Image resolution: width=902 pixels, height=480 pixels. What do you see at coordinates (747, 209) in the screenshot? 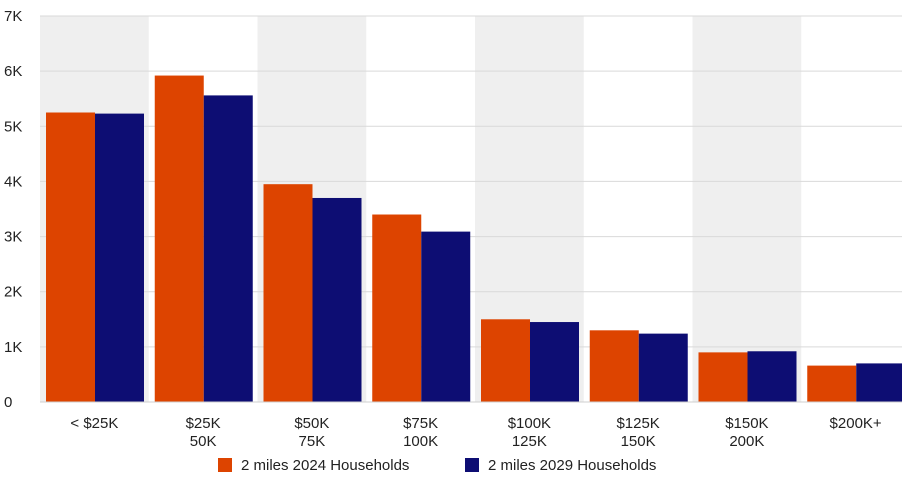
I see `category-band` at bounding box center [747, 209].